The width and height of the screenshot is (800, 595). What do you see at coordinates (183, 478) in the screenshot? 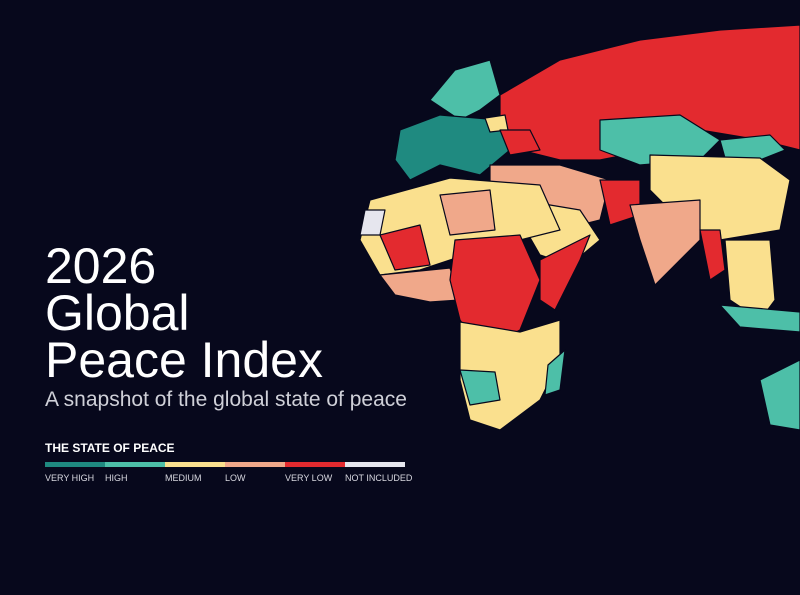
I see `legend-label: MEDIUM` at bounding box center [183, 478].